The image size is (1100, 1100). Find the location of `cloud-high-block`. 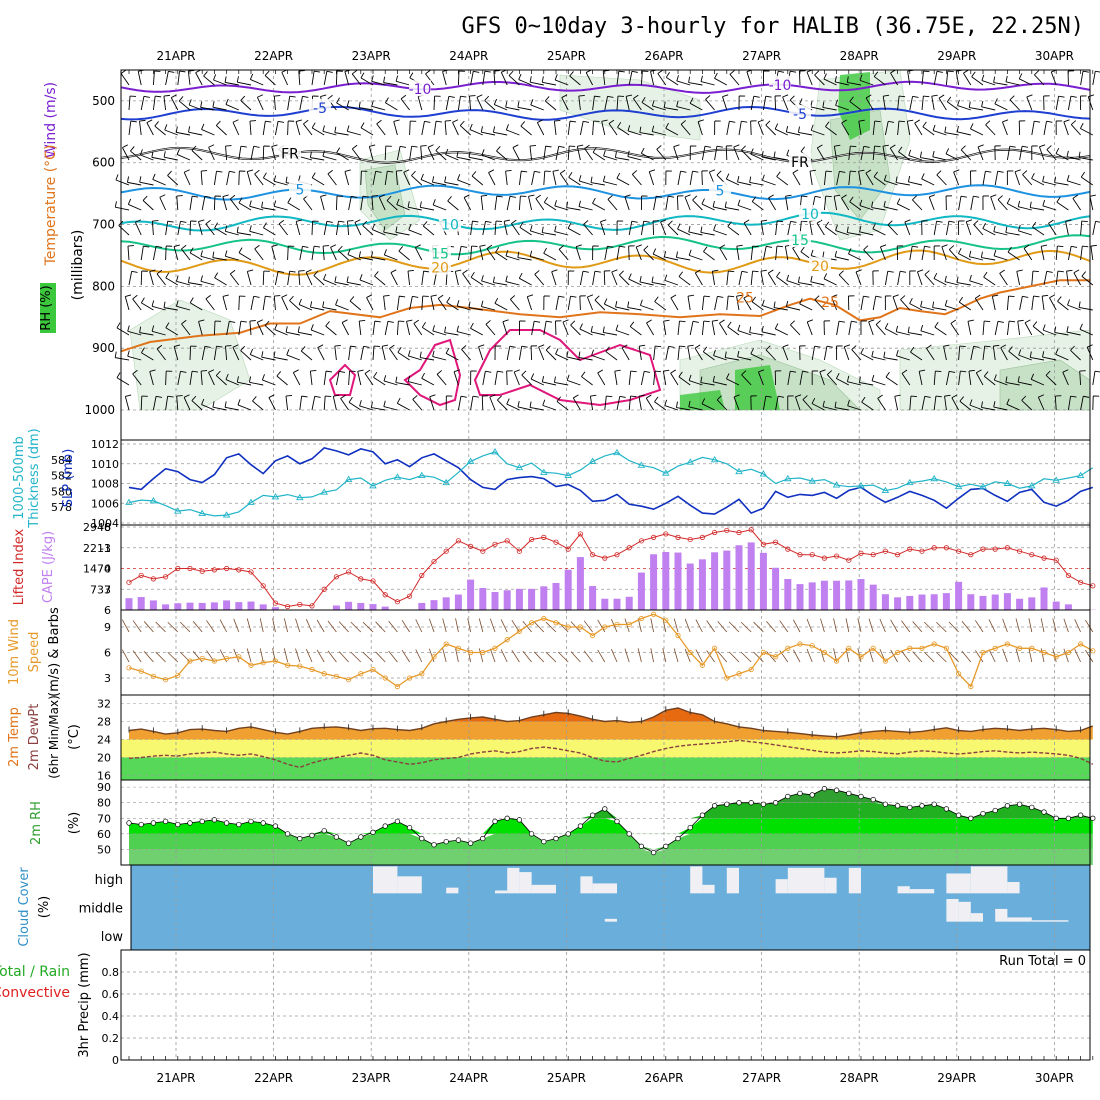

cloud-high-block is located at coordinates (501, 892).